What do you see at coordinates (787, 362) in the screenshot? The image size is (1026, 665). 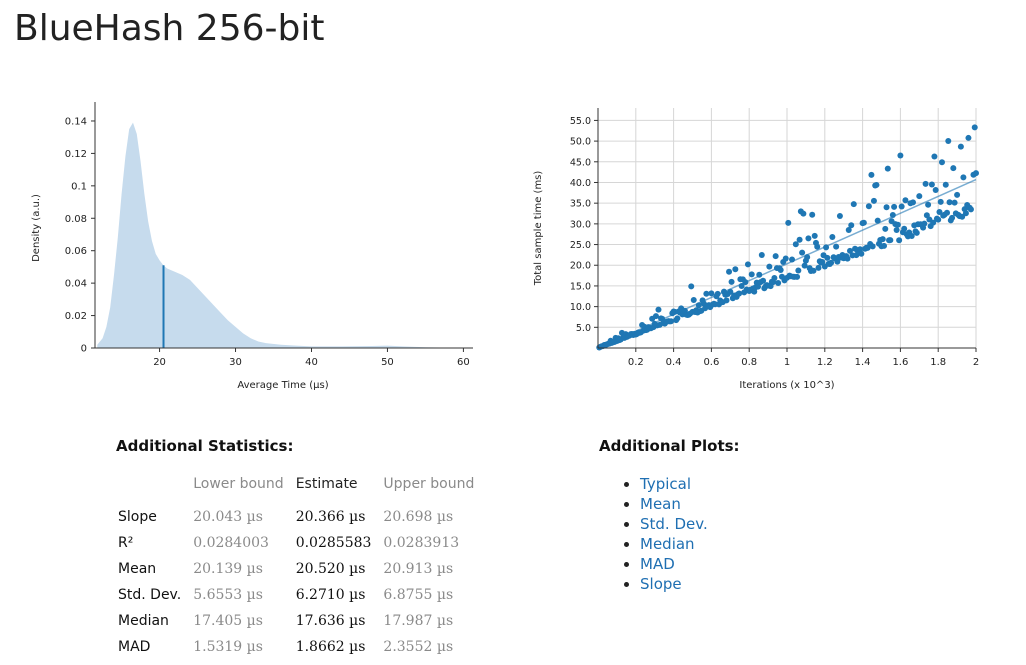 I see `x-tick-label: 1` at bounding box center [787, 362].